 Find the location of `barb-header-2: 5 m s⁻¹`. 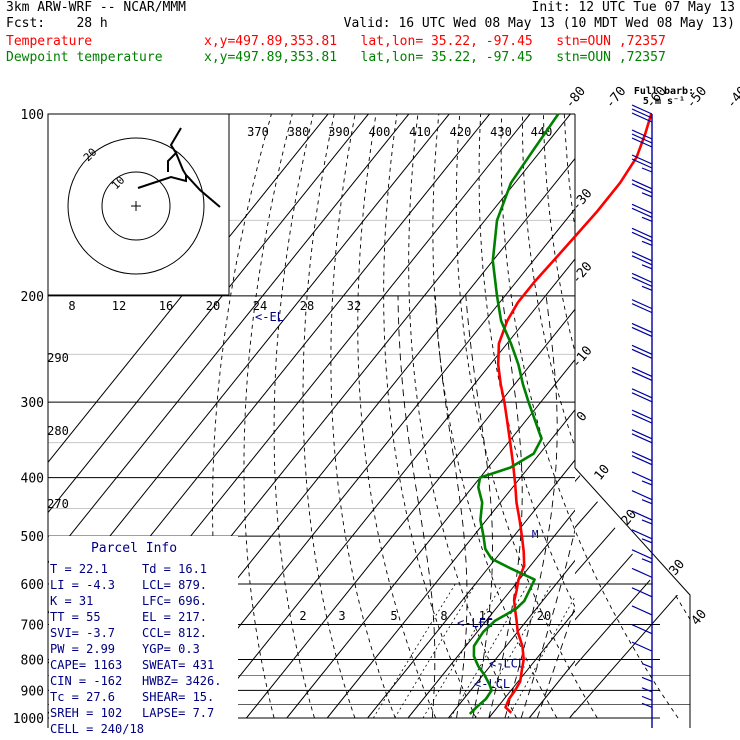

barb-header-2: 5 m s⁻¹ is located at coordinates (664, 101).